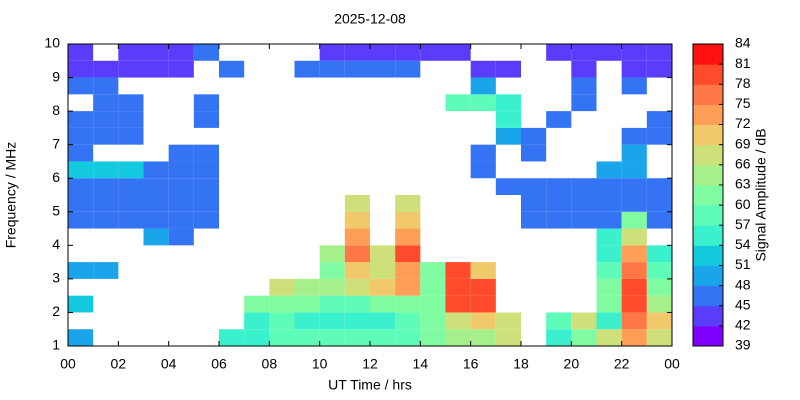 The height and width of the screenshot is (400, 800). I want to click on y-tick-label: 3, so click(56, 278).